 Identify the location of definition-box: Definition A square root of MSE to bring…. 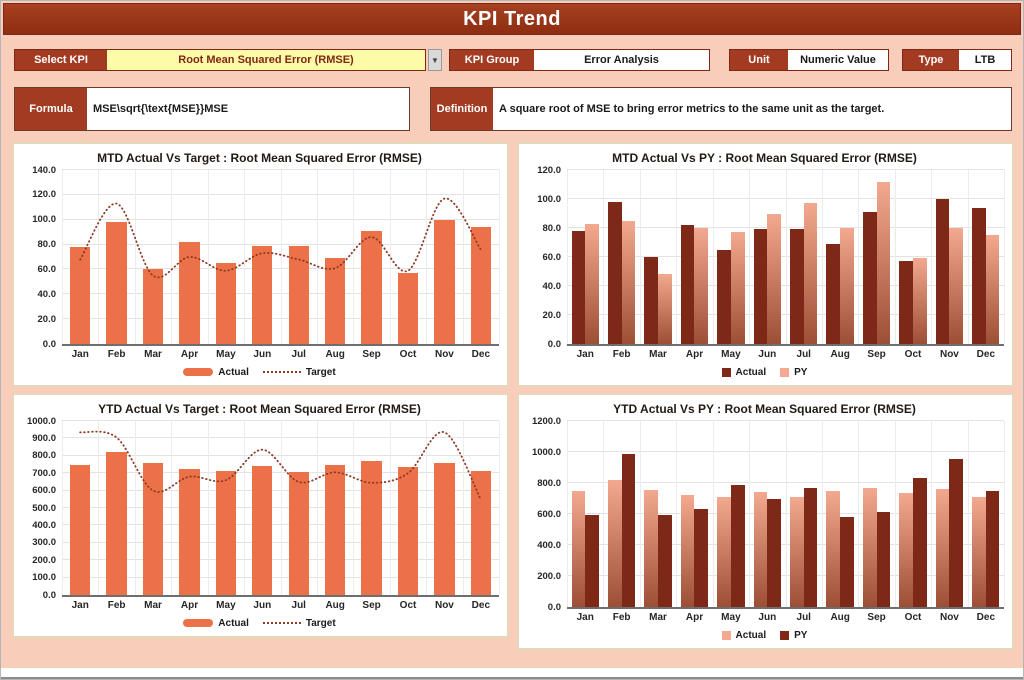
(721, 109).